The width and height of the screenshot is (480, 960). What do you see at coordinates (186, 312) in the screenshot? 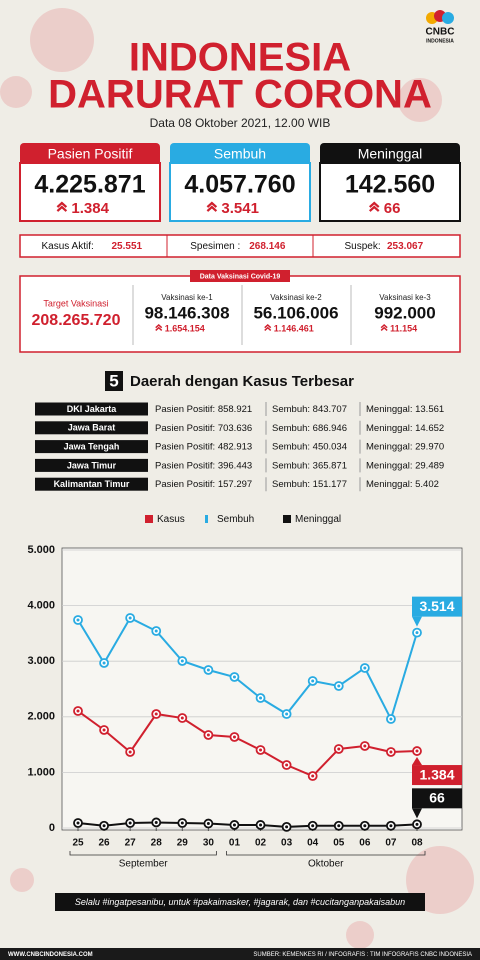
I see `dose-value: 98.146.308` at bounding box center [186, 312].